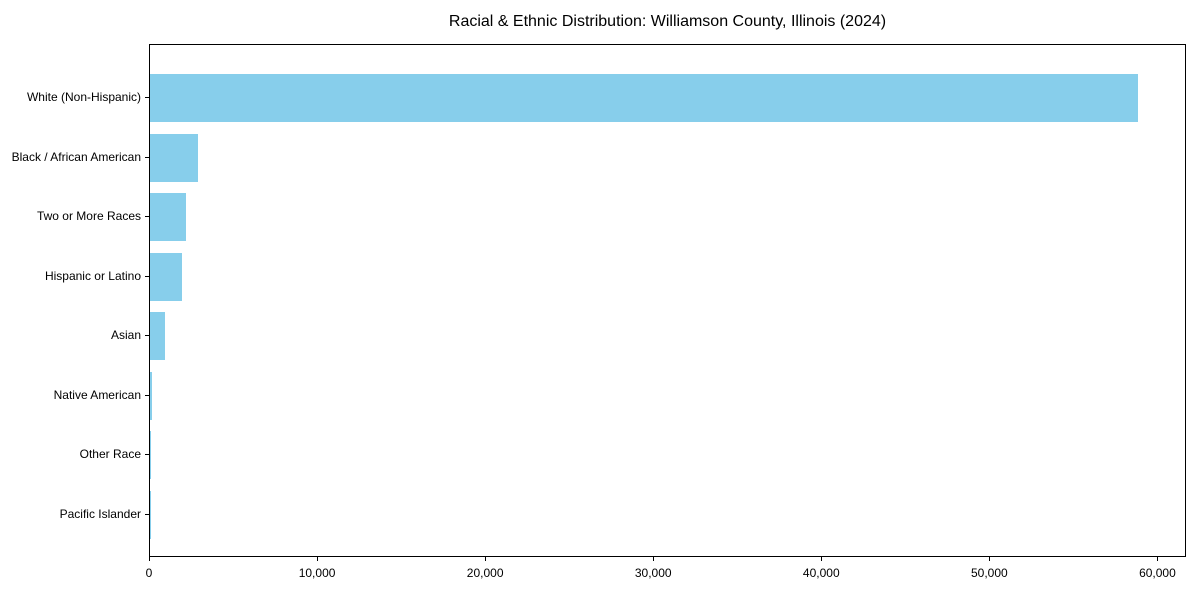  What do you see at coordinates (149, 573) in the screenshot?
I see `x-tick-label: 0` at bounding box center [149, 573].